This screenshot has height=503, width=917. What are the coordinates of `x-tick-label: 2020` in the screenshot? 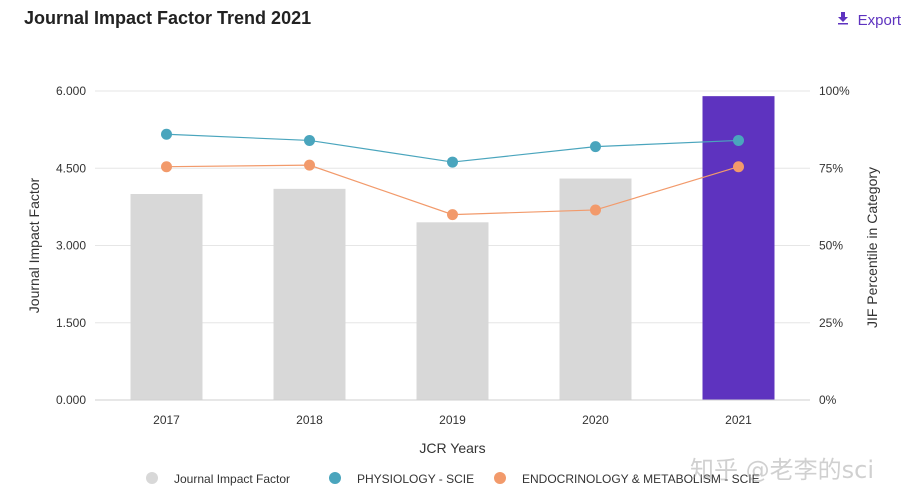 It's located at (595, 420).